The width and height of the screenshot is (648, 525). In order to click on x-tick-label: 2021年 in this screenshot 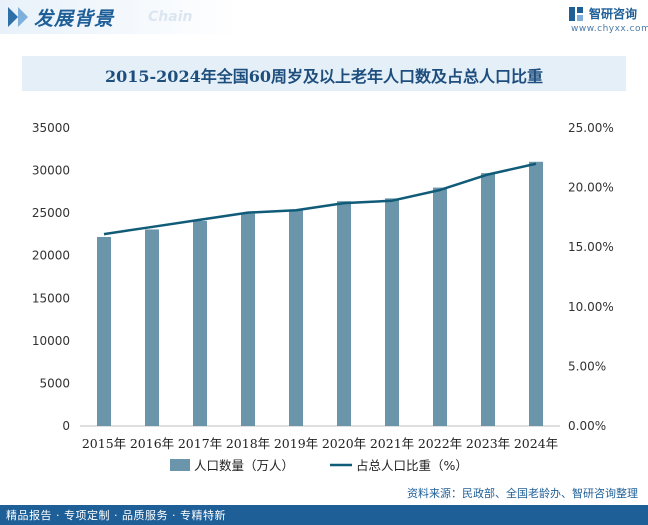, I will do `click(392, 443)`.